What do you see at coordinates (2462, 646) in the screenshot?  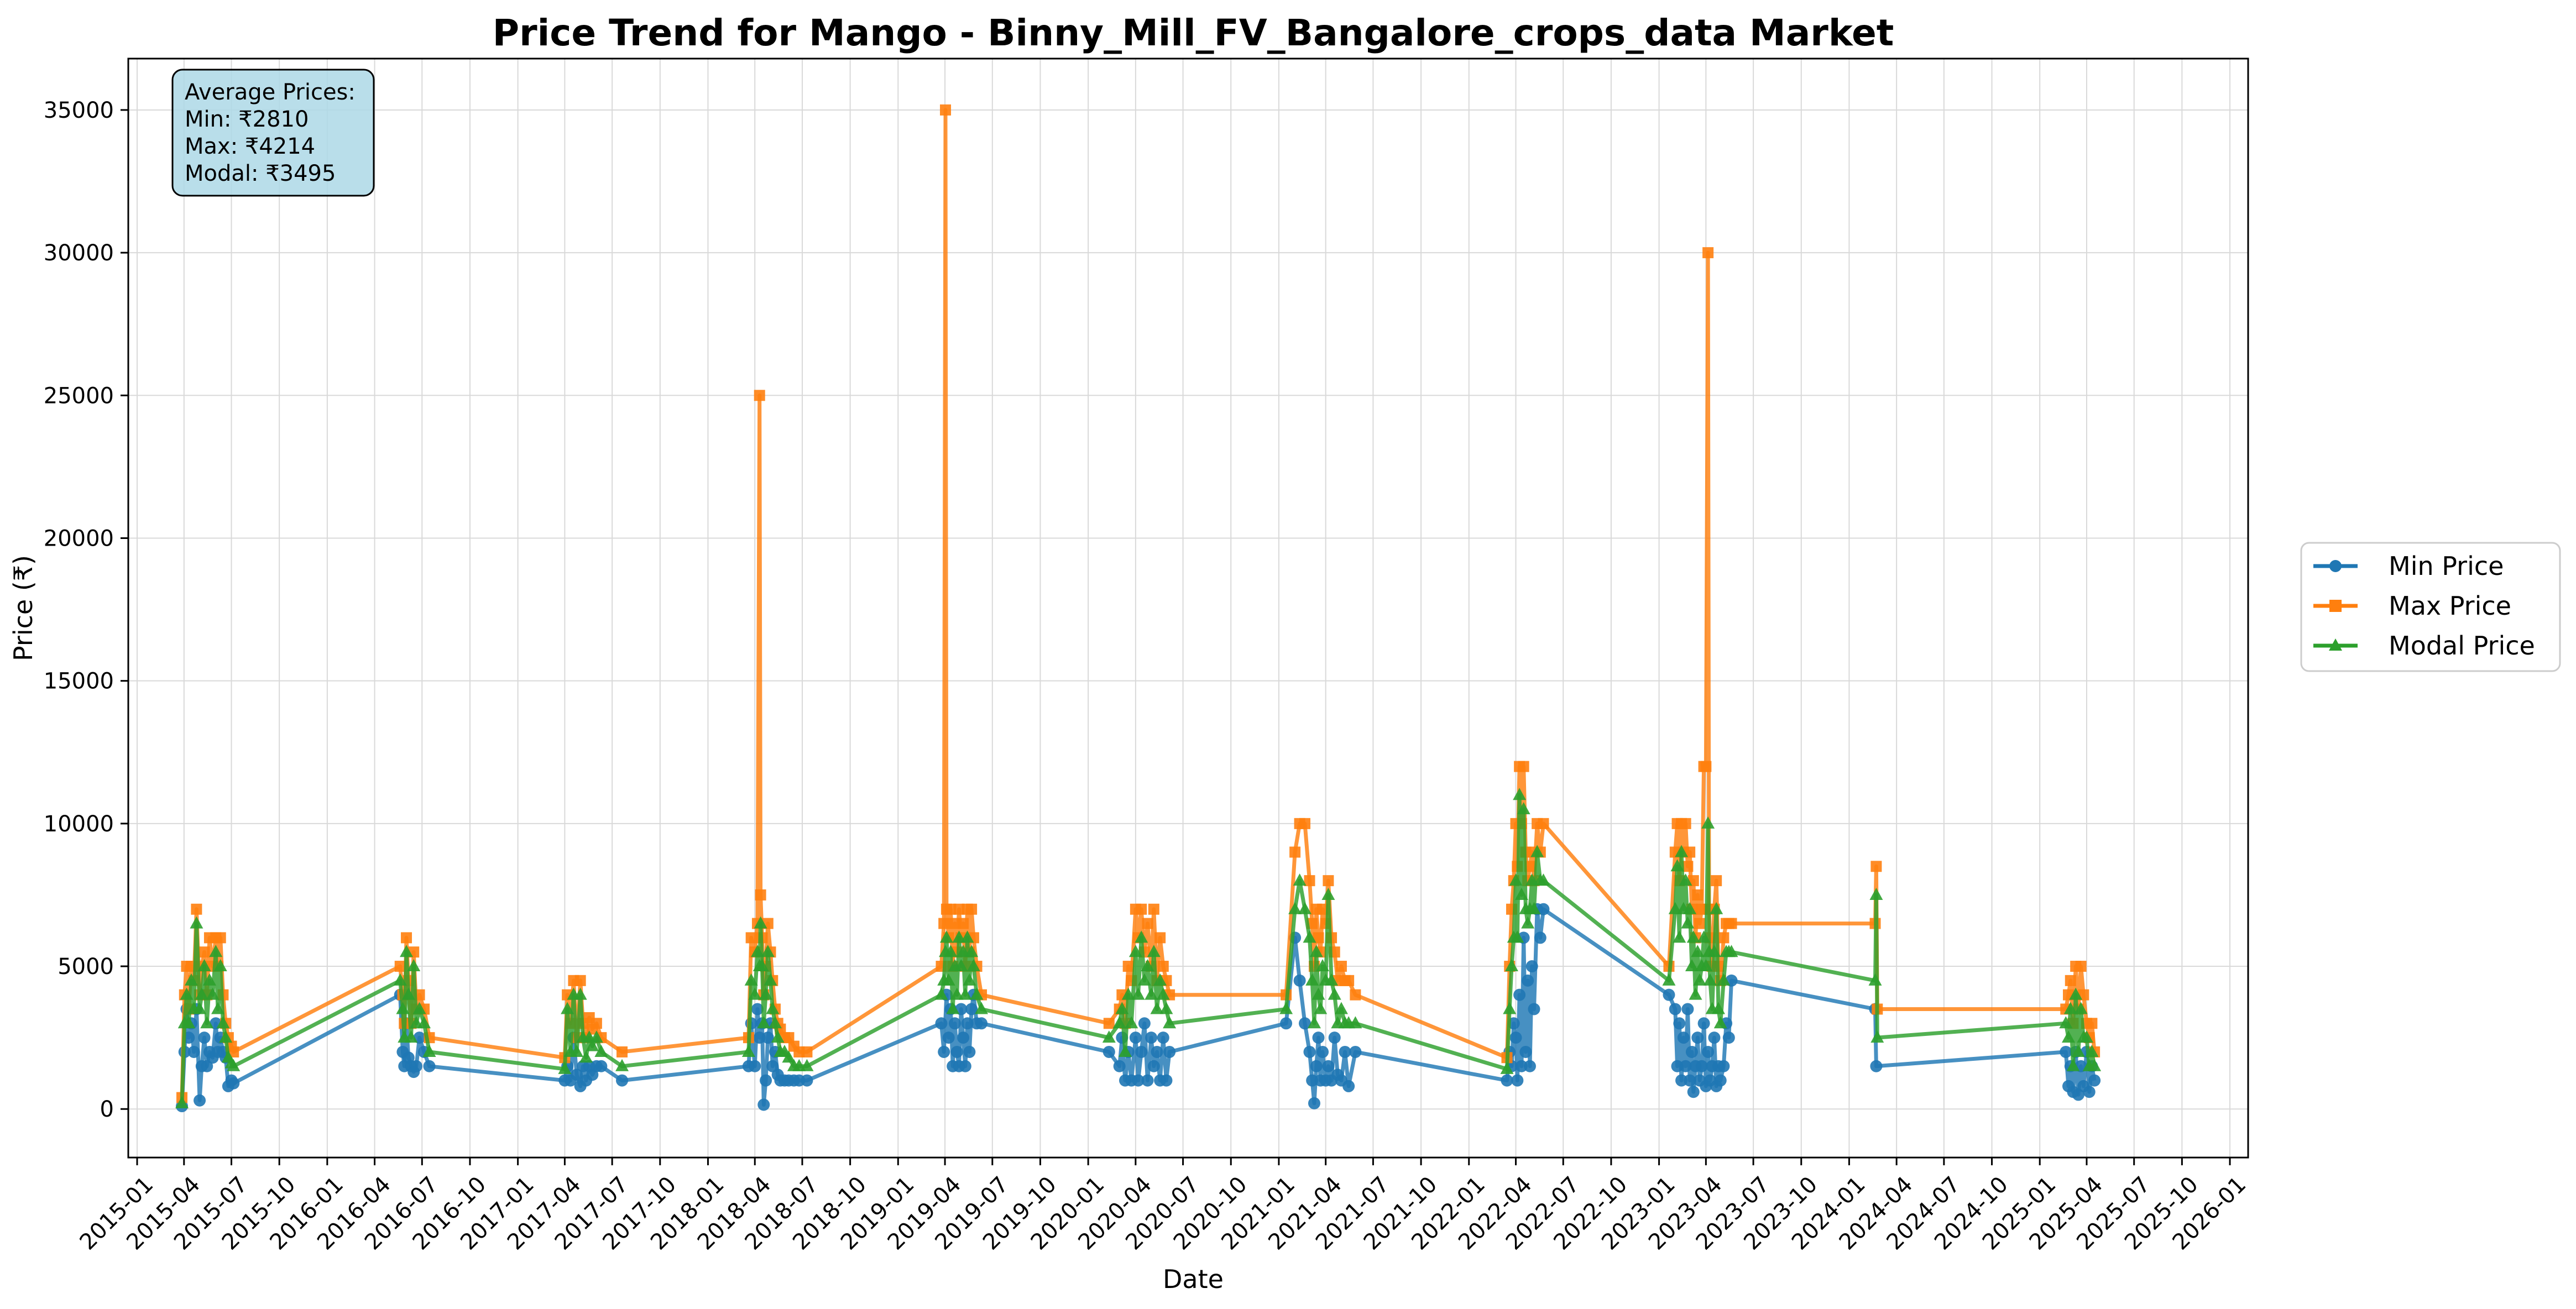 I see `legend-label-modal-price: Modal Price` at bounding box center [2462, 646].